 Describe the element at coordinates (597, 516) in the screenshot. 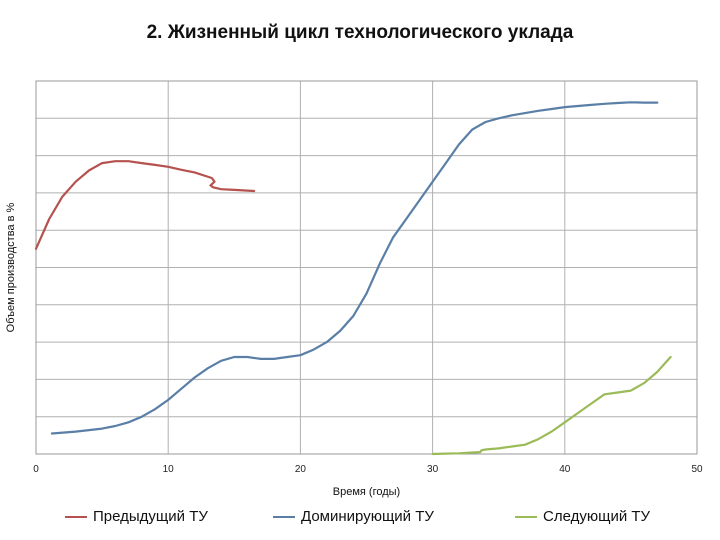

I see `legend-label: Следующий ТУ` at that location.